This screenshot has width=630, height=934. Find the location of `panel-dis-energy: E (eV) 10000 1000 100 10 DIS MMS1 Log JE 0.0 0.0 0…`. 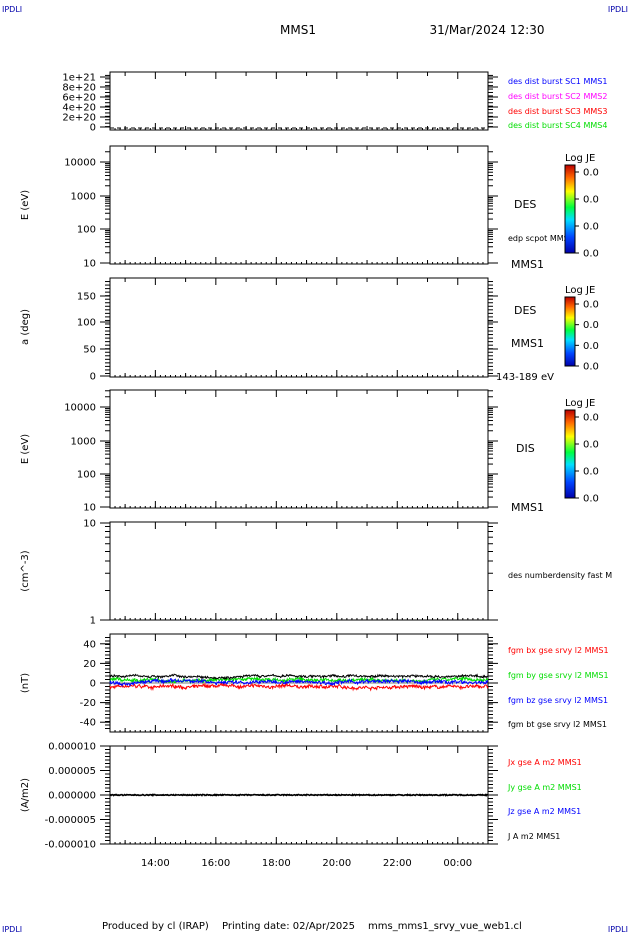

panel-dis-energy: E (eV) 10000 1000 100 10 DIS MMS1 Log JE 0.0 0.0 0… is located at coordinates (309, 451).